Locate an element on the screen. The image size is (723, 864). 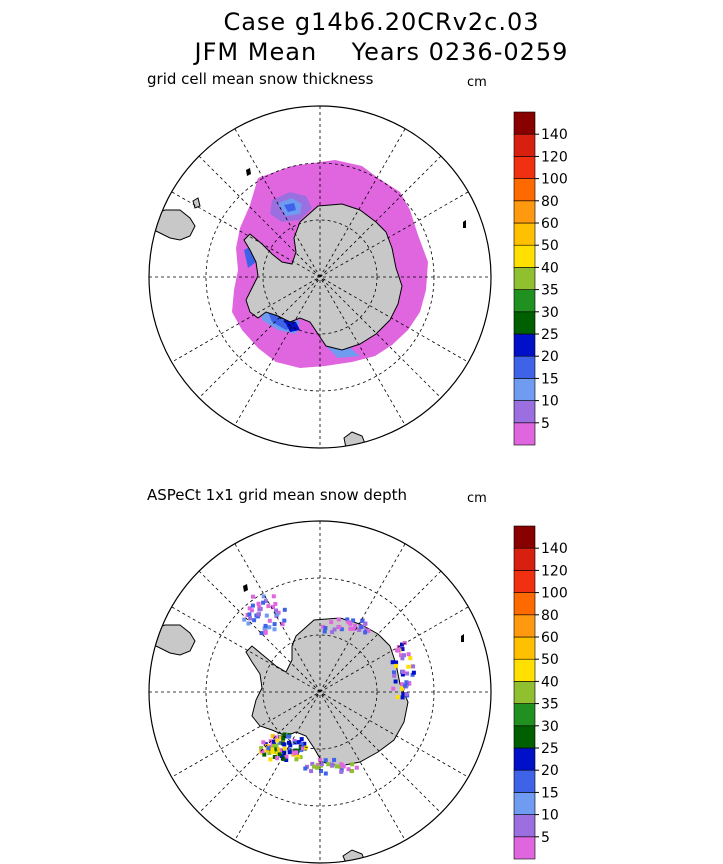
colorbar-2: 5 10 15 20 25 30 35 40 50 60 80 100 120 140 is located at coordinates (540, 692).